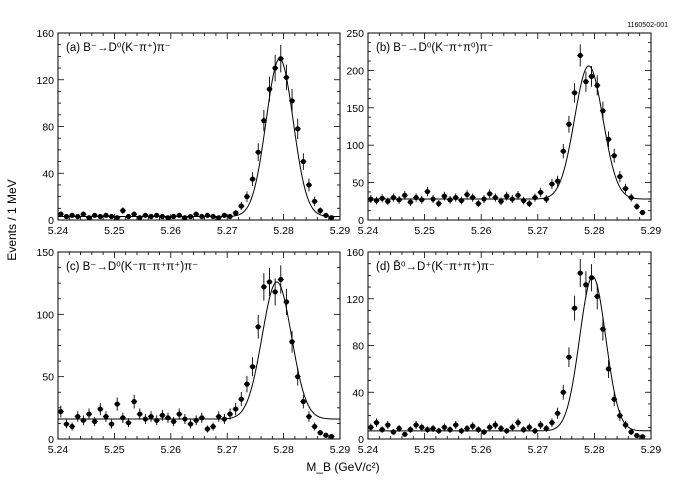 The height and width of the screenshot is (484, 681). Describe the element at coordinates (361, 440) in the screenshot. I see `y-tick-label: 0` at that location.